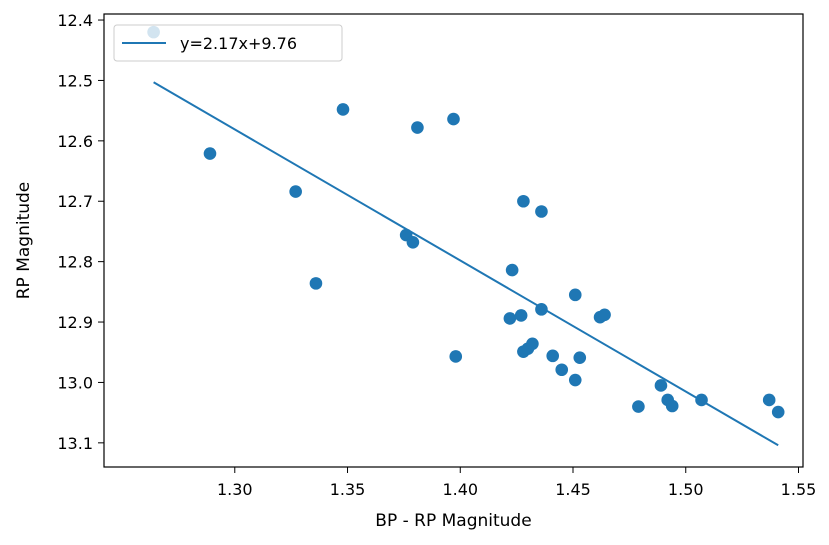  Describe the element at coordinates (75, 20) in the screenshot. I see `y-tick-label: 12.4` at that location.